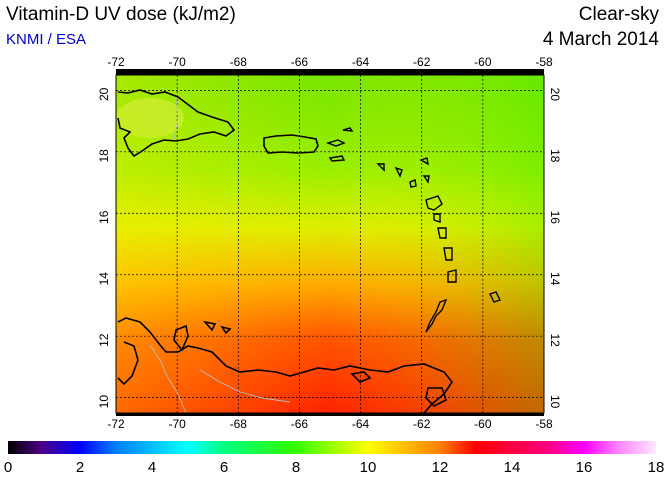 The image size is (665, 480). What do you see at coordinates (555, 95) in the screenshot?
I see `lat-tick-right: 20` at bounding box center [555, 95].